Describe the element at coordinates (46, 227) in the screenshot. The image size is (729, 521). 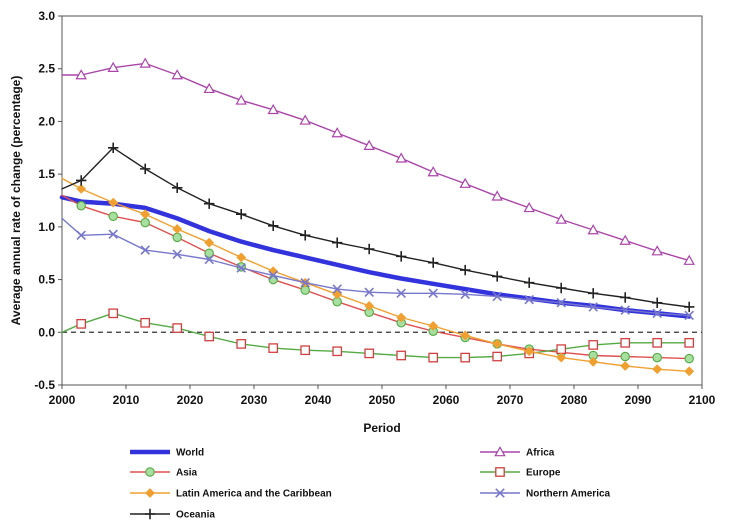
I see `y-tick-label: 1.0` at that location.